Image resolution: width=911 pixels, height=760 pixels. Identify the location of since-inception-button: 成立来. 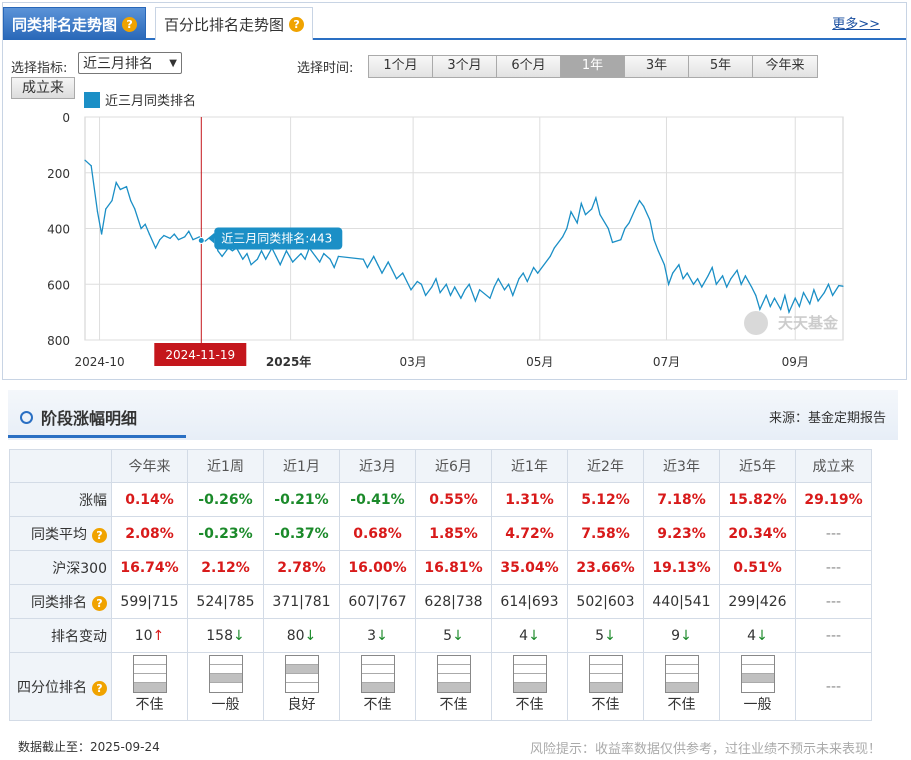
(43, 88).